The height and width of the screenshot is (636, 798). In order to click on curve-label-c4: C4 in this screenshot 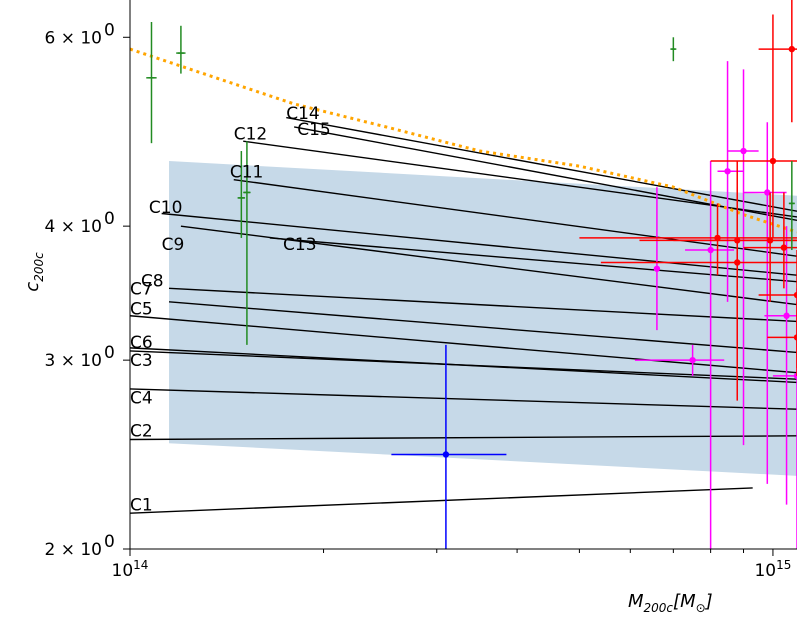, I will do `click(141, 398)`.